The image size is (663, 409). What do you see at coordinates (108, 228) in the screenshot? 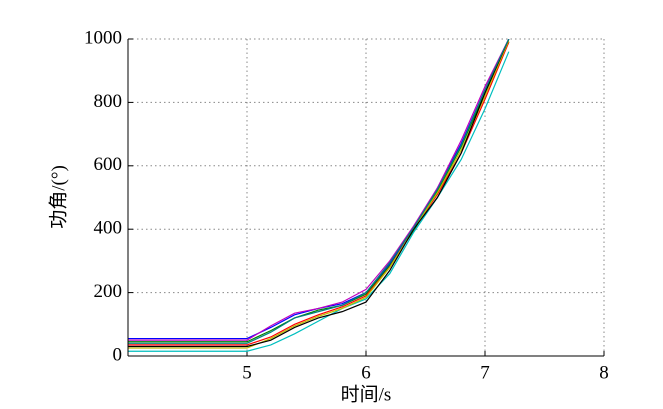
I see `y-tick-label: 400` at bounding box center [108, 228].